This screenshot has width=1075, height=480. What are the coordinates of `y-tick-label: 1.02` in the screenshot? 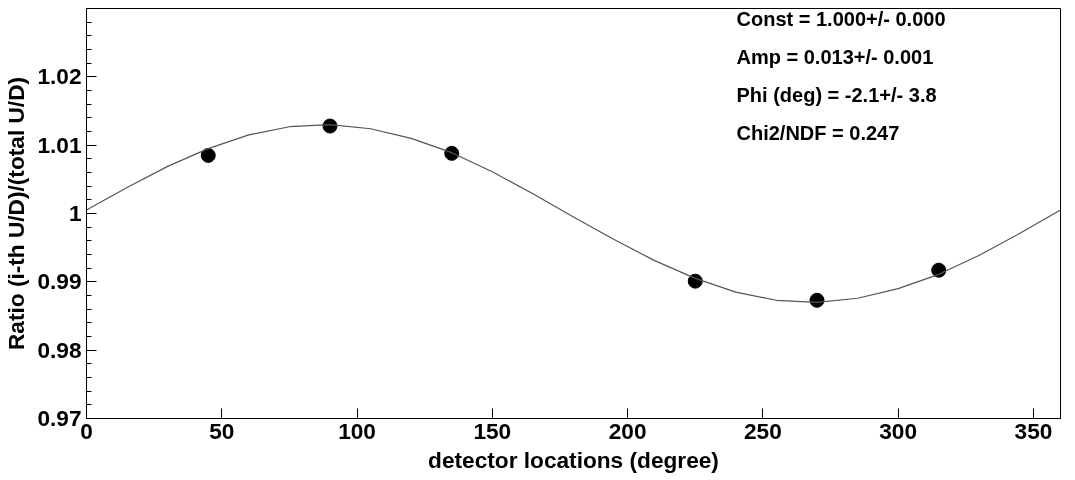 It's located at (59, 76).